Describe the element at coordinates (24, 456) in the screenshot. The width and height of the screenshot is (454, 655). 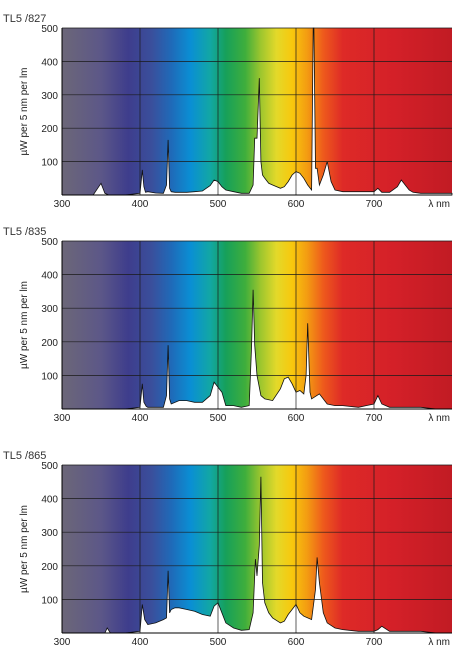
I see `chart-title: TL5 /865` at that location.